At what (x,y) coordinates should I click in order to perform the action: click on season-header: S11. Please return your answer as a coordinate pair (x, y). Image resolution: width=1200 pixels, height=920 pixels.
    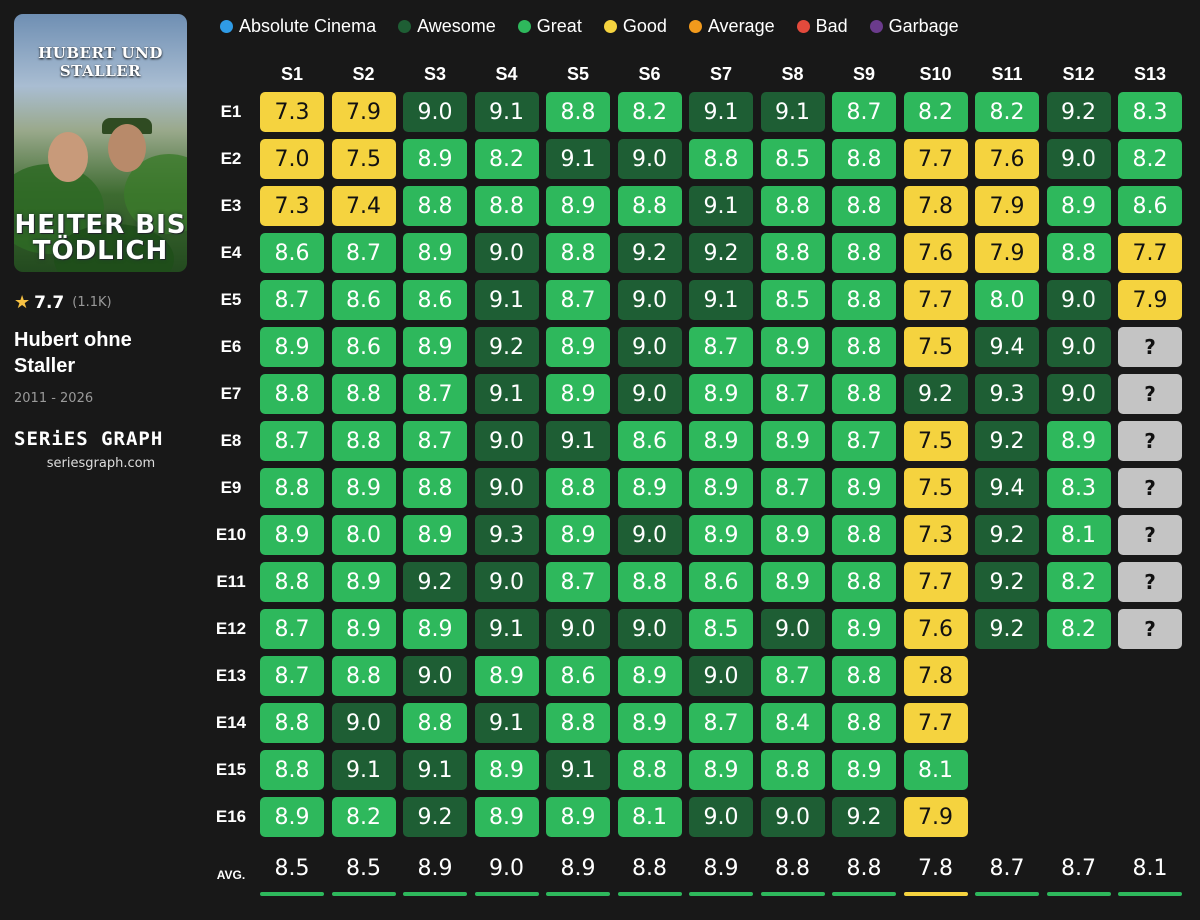
    Looking at the image, I should click on (1007, 74).